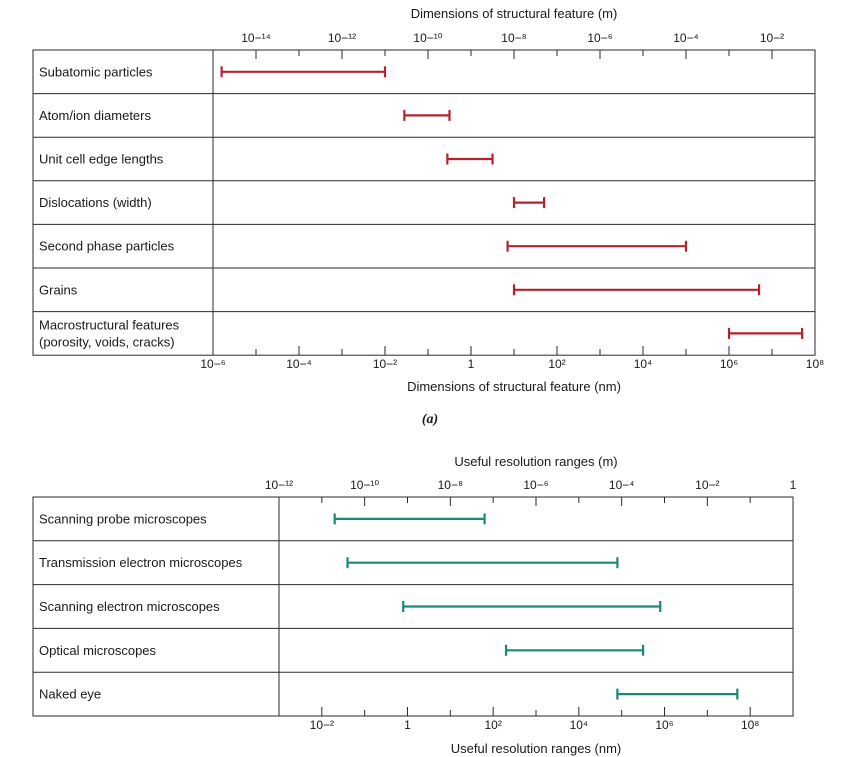 Image resolution: width=842 pixels, height=757 pixels. What do you see at coordinates (96, 71) in the screenshot?
I see `row-label: Subatomic particles` at bounding box center [96, 71].